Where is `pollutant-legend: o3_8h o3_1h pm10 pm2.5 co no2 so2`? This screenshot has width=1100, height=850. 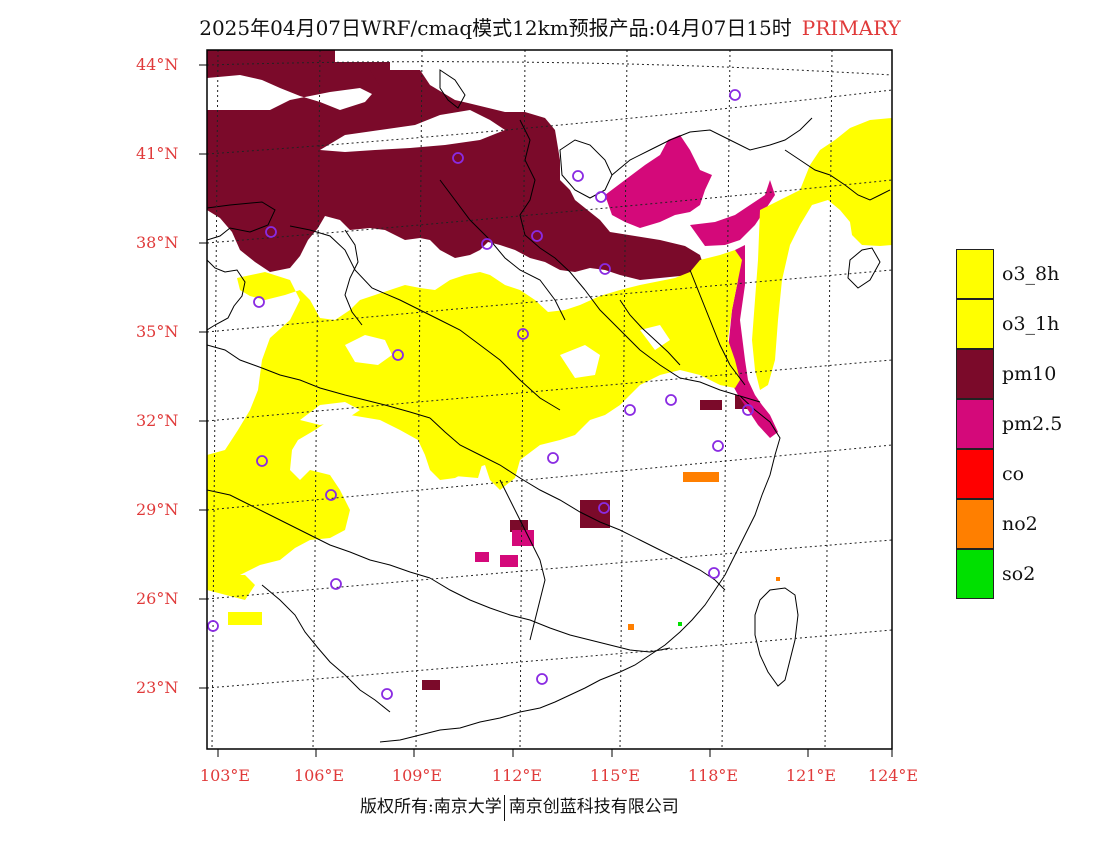 pollutant-legend: o3_8h o3_1h pm10 pm2.5 co no2 so2 is located at coordinates (1021, 424).